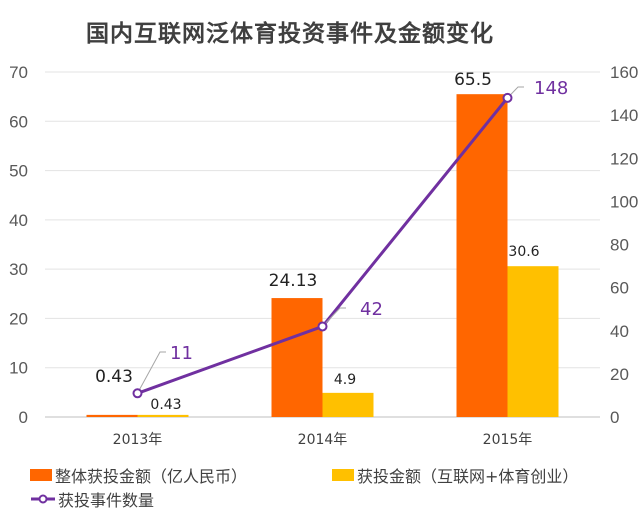 Image resolution: width=640 pixels, height=524 pixels. Describe the element at coordinates (523, 252) in the screenshot. I see `bar-data-label: 30.6` at that location.